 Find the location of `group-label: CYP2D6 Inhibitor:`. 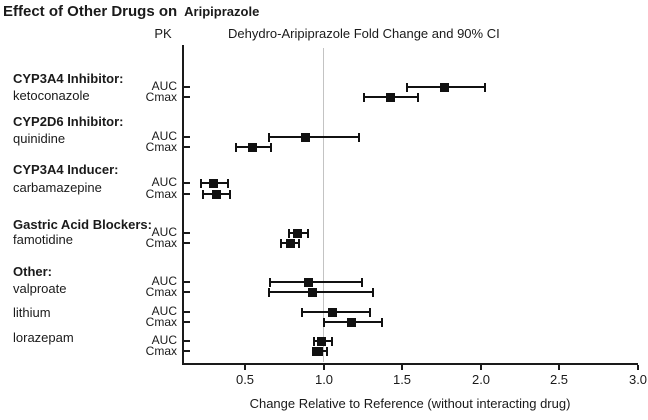

group-label: CYP2D6 Inhibitor: is located at coordinates (68, 121).